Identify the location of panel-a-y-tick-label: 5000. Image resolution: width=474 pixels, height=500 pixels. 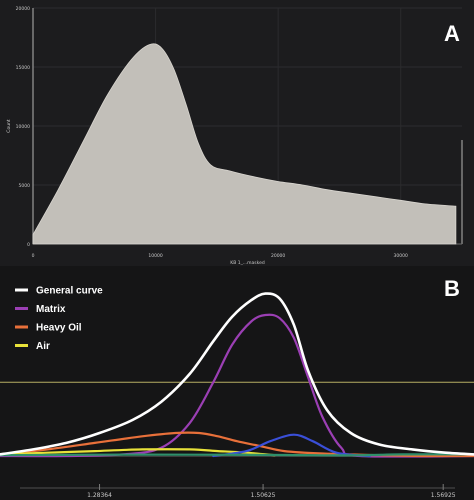
(25, 186).